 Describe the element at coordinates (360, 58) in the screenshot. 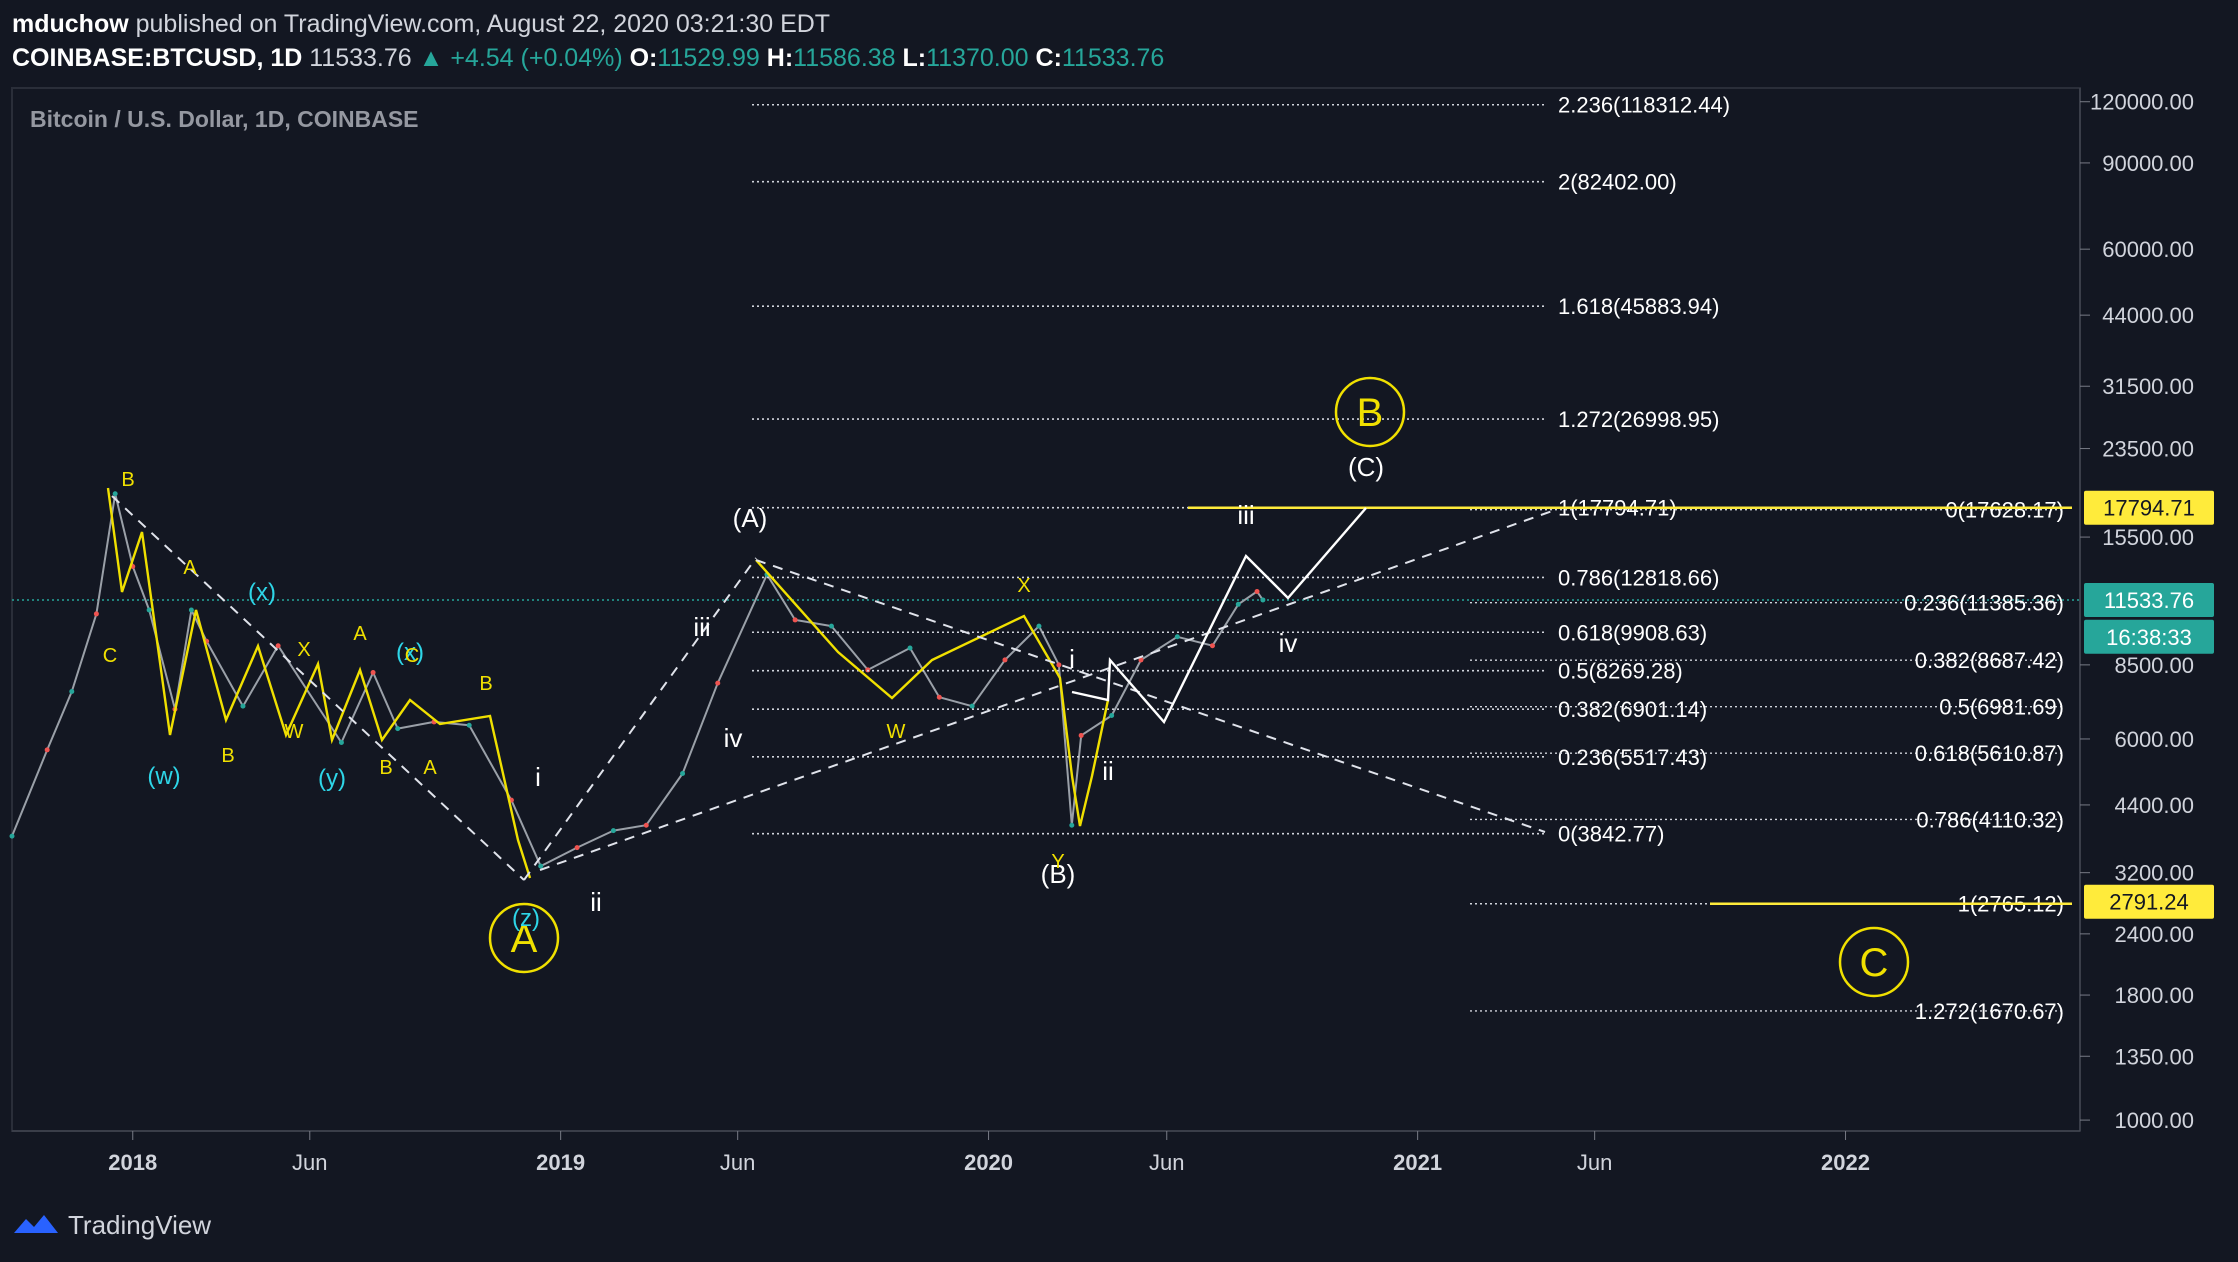

I see `last-price: 11533.76` at that location.